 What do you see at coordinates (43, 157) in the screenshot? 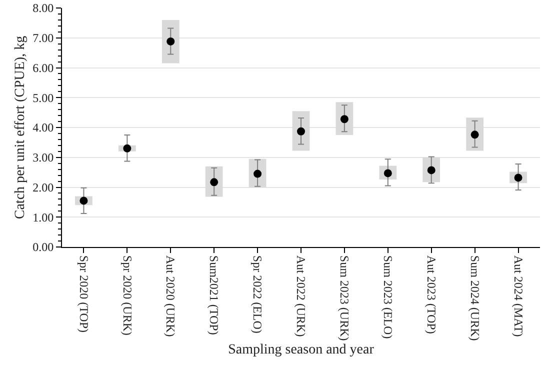
I see `y-tick-label: 3.00` at bounding box center [43, 157].